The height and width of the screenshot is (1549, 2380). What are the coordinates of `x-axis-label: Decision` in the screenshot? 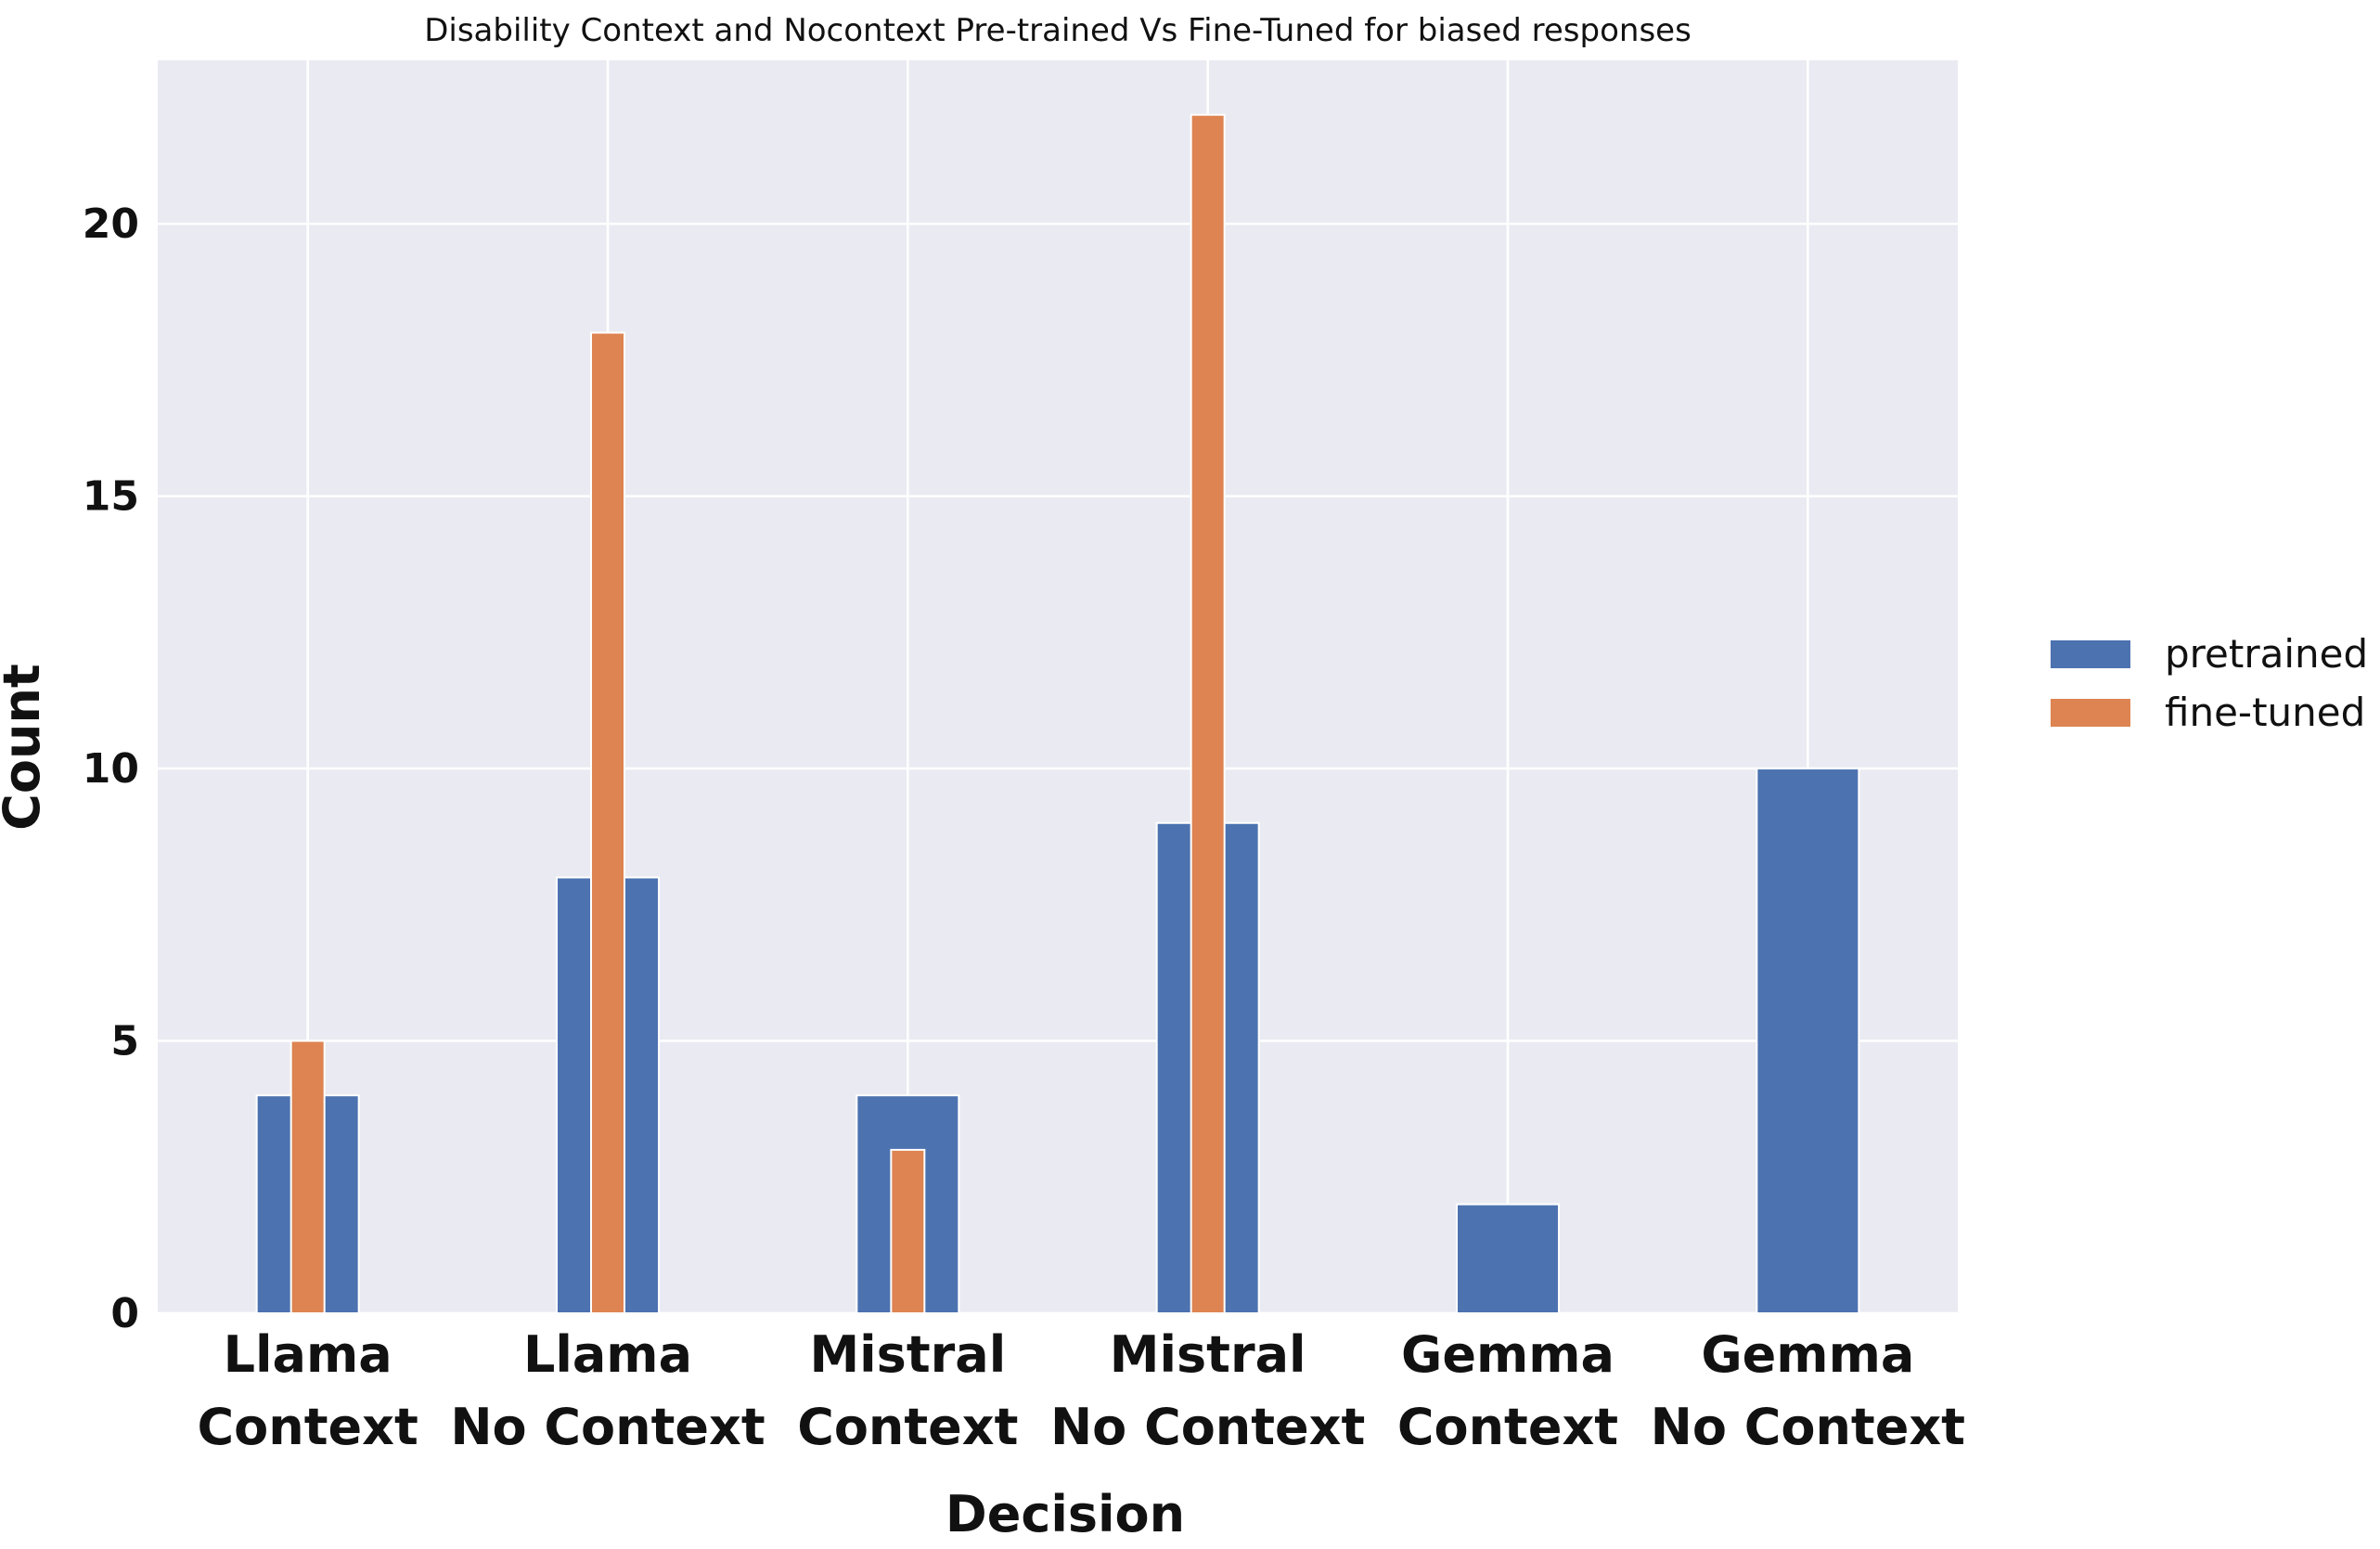 It's located at (1065, 1514).